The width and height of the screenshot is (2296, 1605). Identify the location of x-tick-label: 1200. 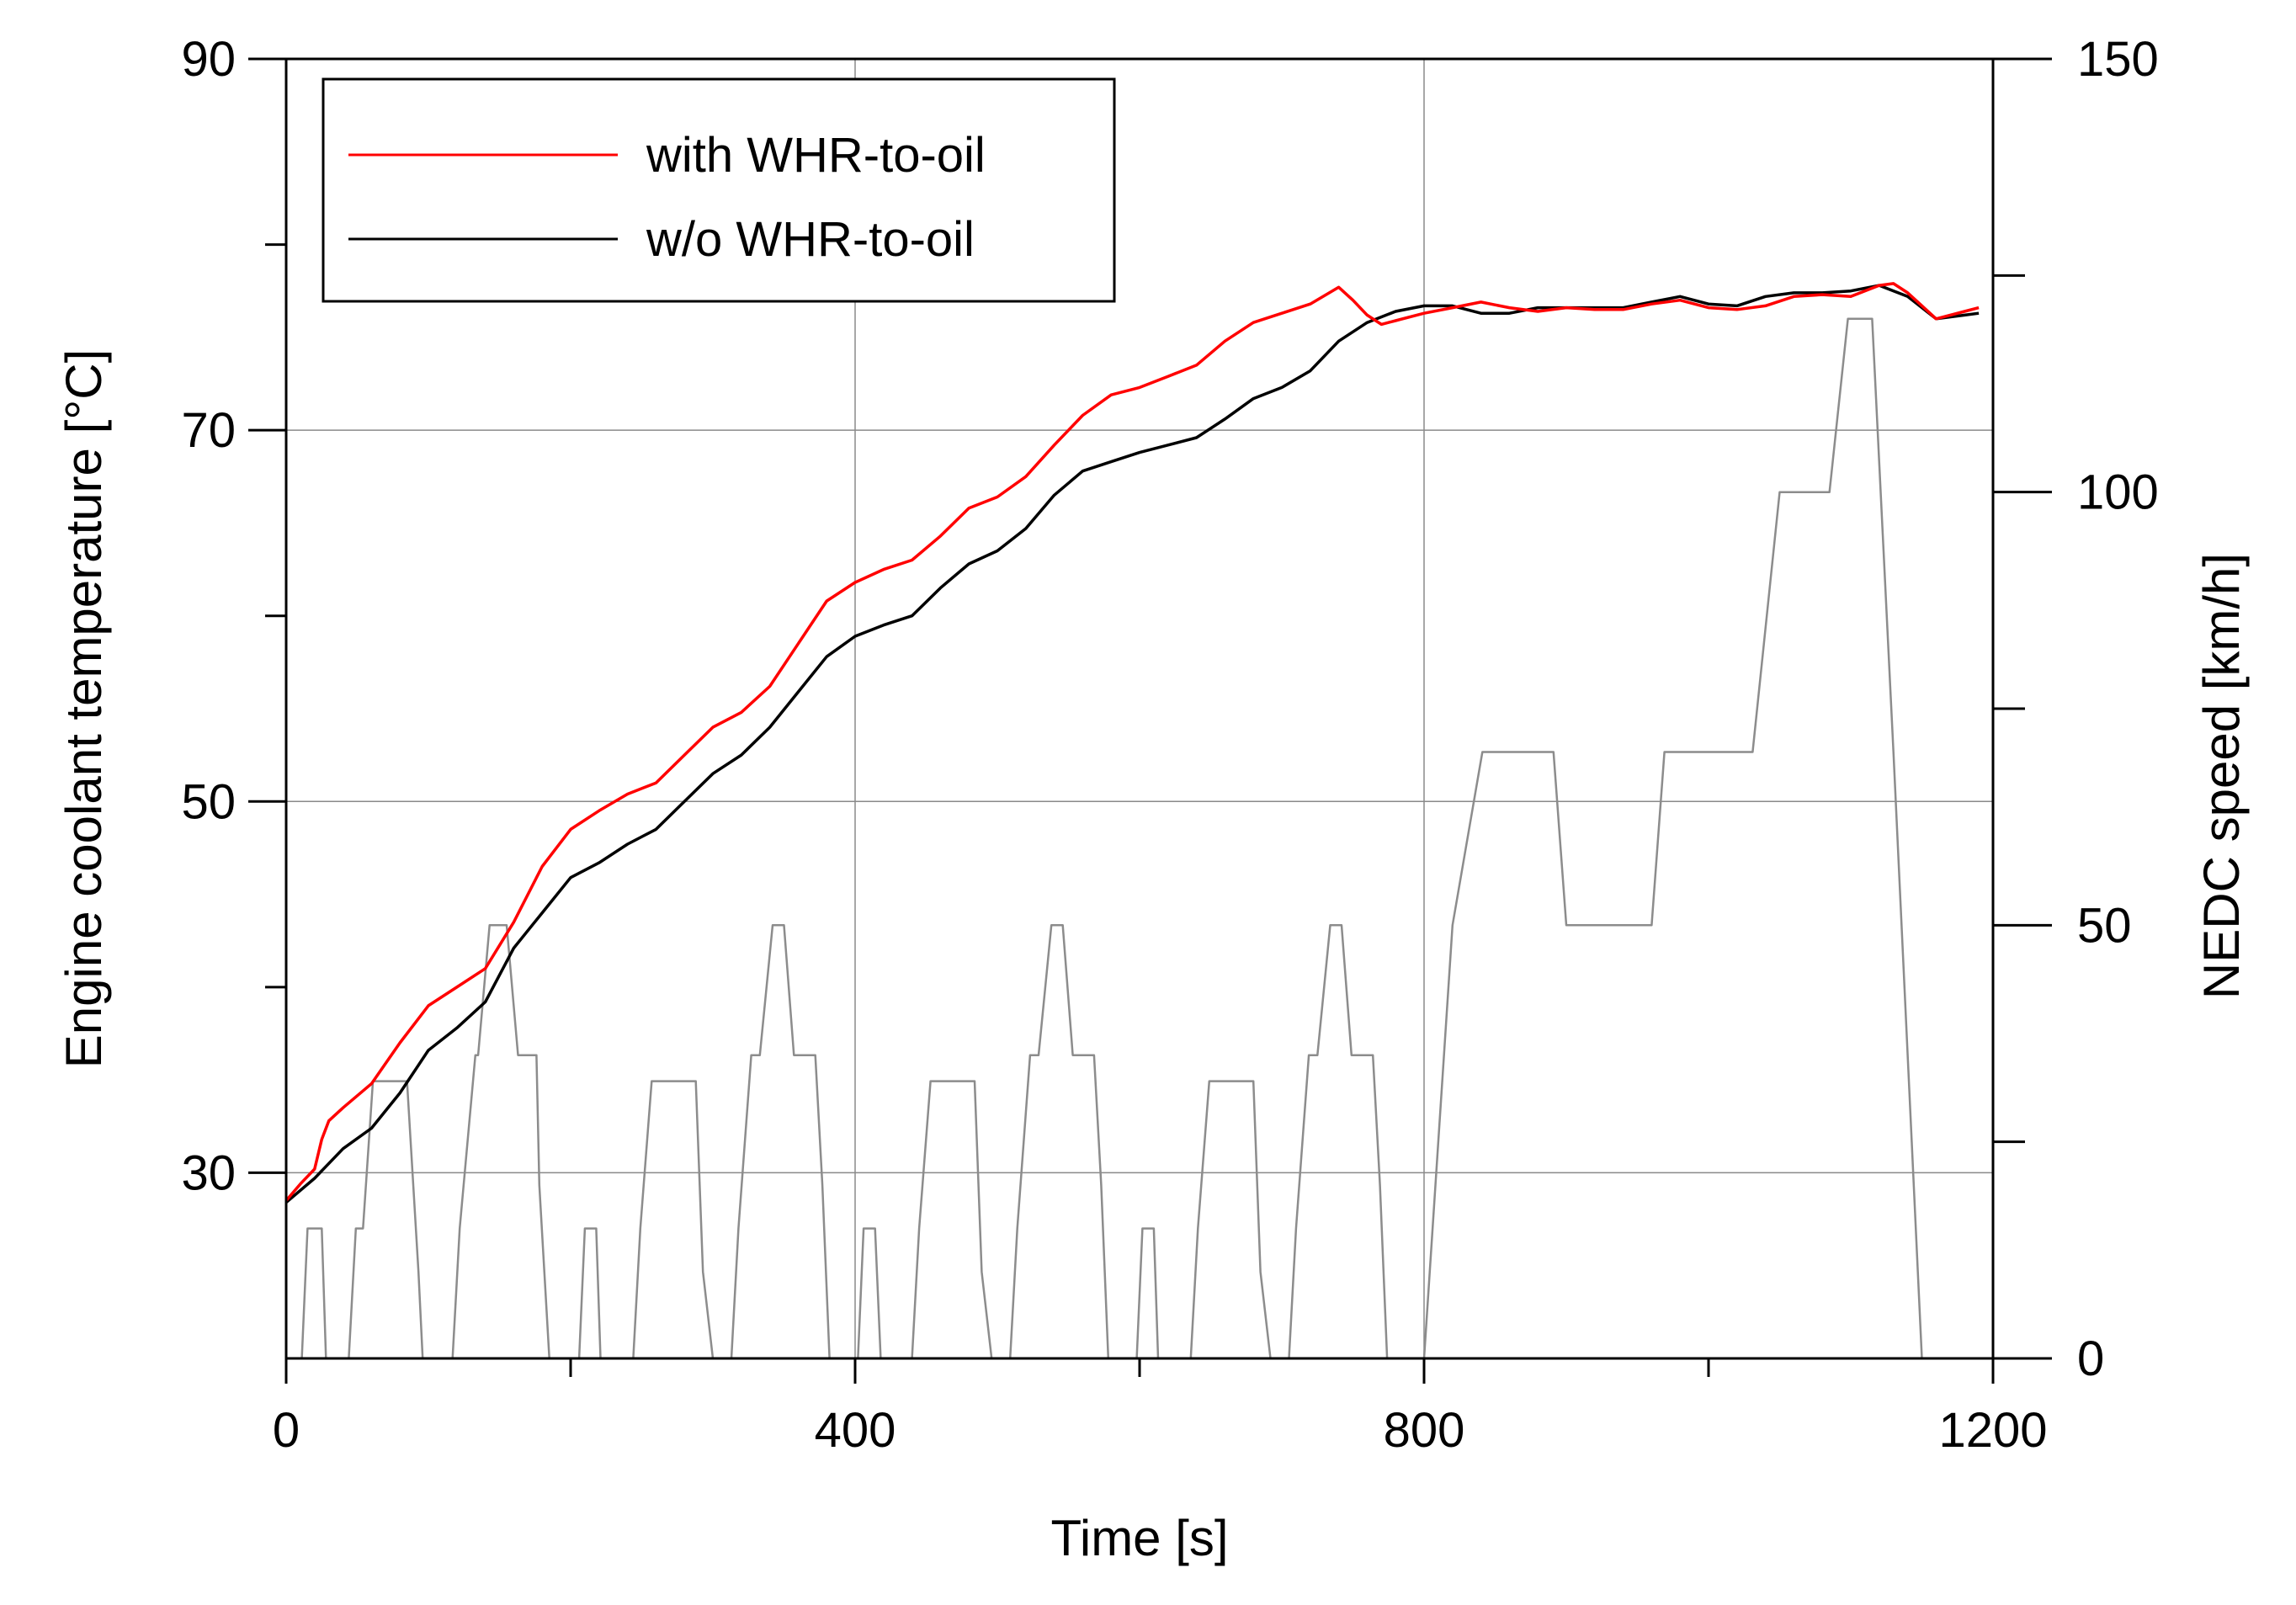
(1992, 1430).